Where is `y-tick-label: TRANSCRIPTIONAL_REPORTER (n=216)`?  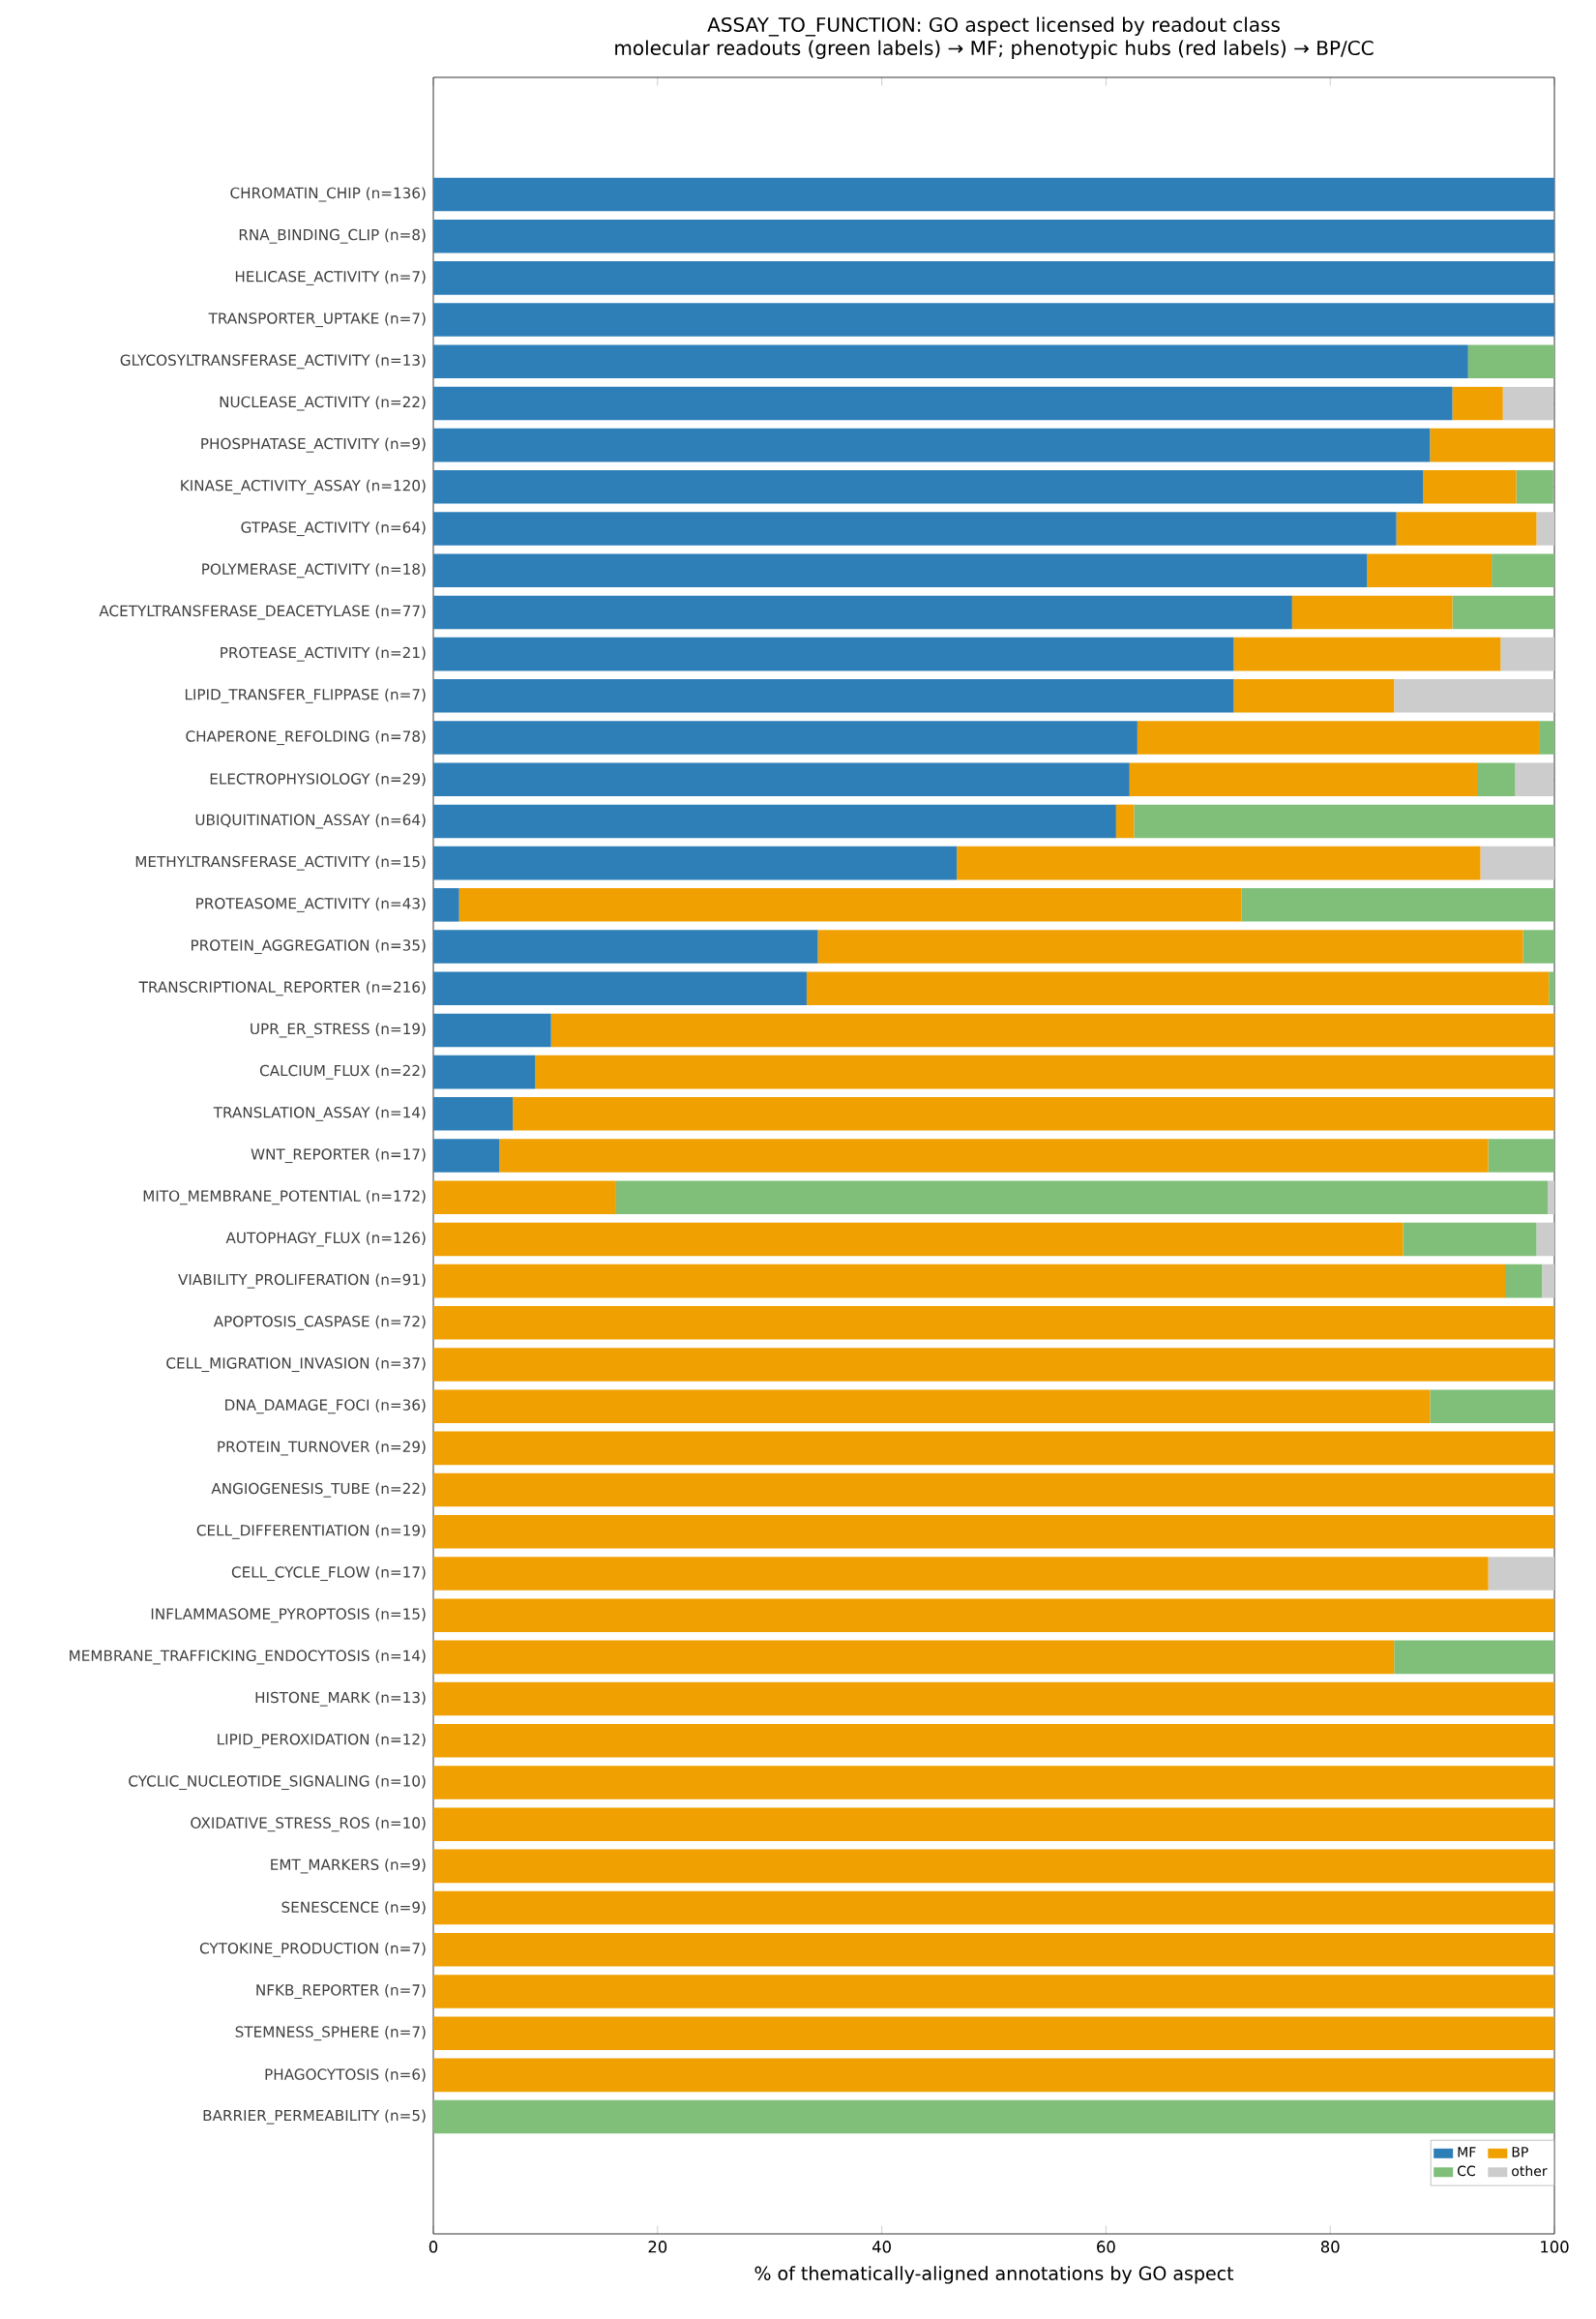
y-tick-label: TRANSCRIPTIONAL_REPORTER (n=216) is located at coordinates (282, 988).